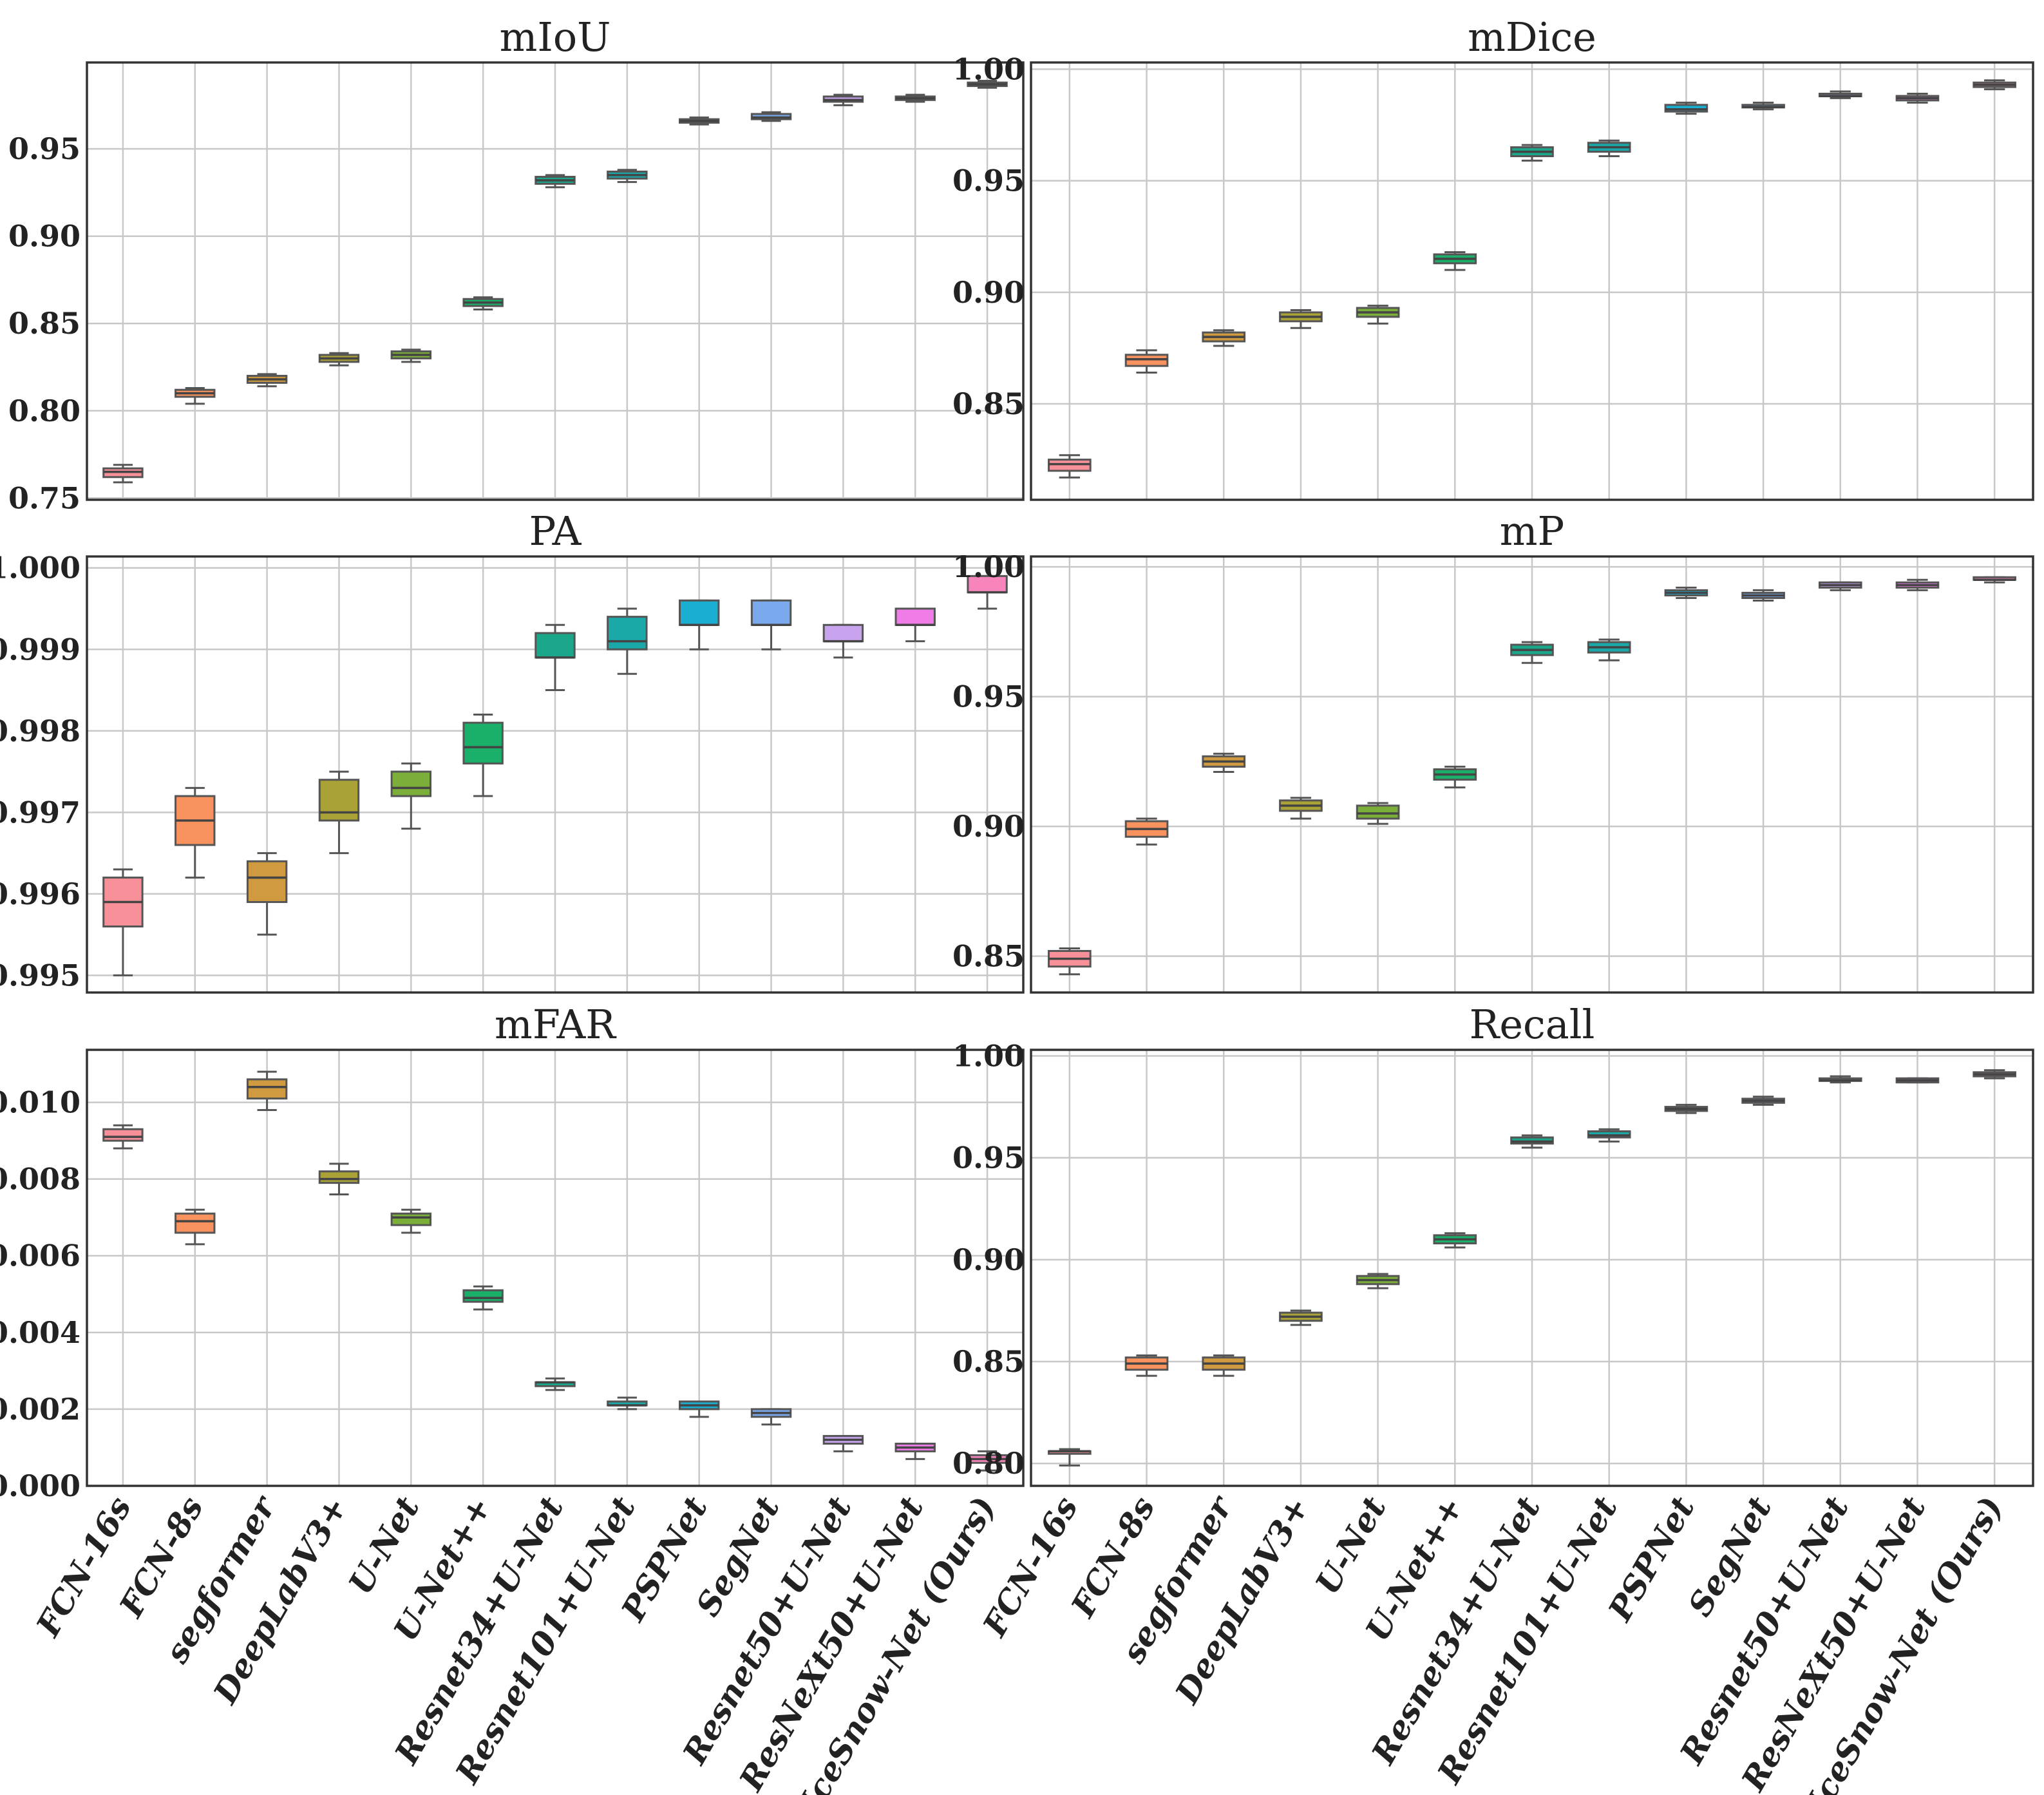  I want to click on panel-title-mfar: mFAR, so click(556, 1024).